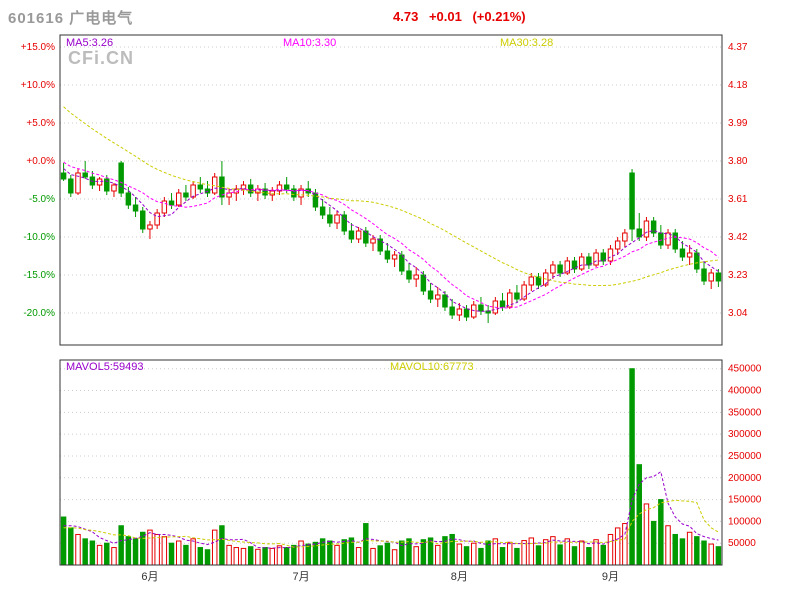  Describe the element at coordinates (38, 47) in the screenshot. I see `svg-text: +15.0%` at that location.